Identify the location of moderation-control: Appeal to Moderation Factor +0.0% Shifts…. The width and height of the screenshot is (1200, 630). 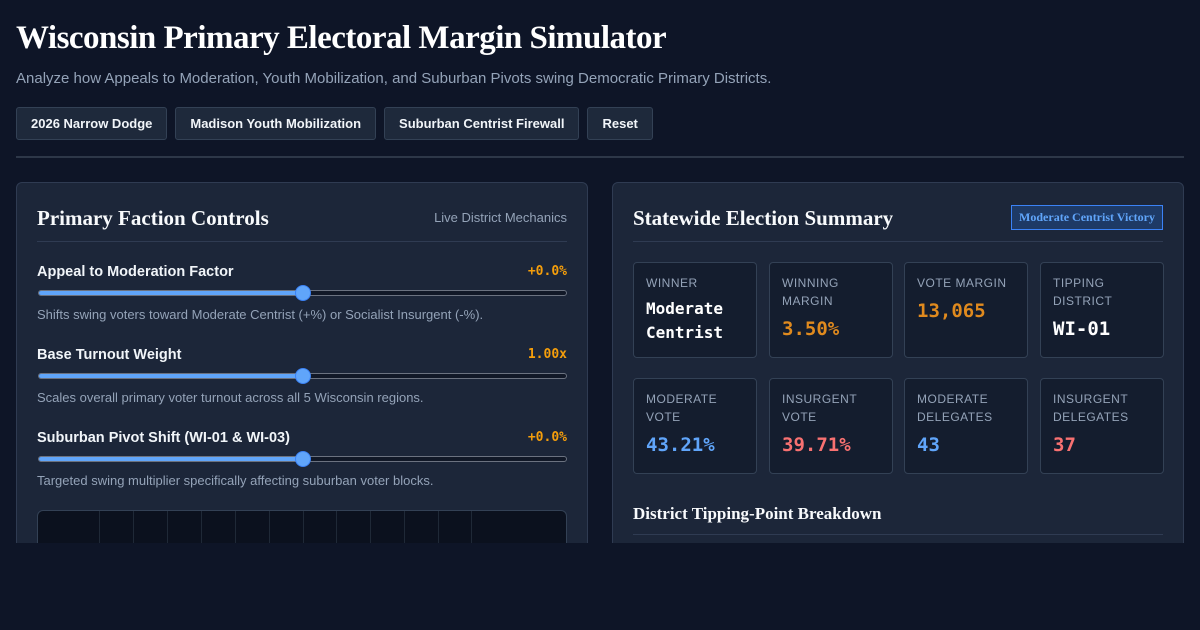
(302, 299).